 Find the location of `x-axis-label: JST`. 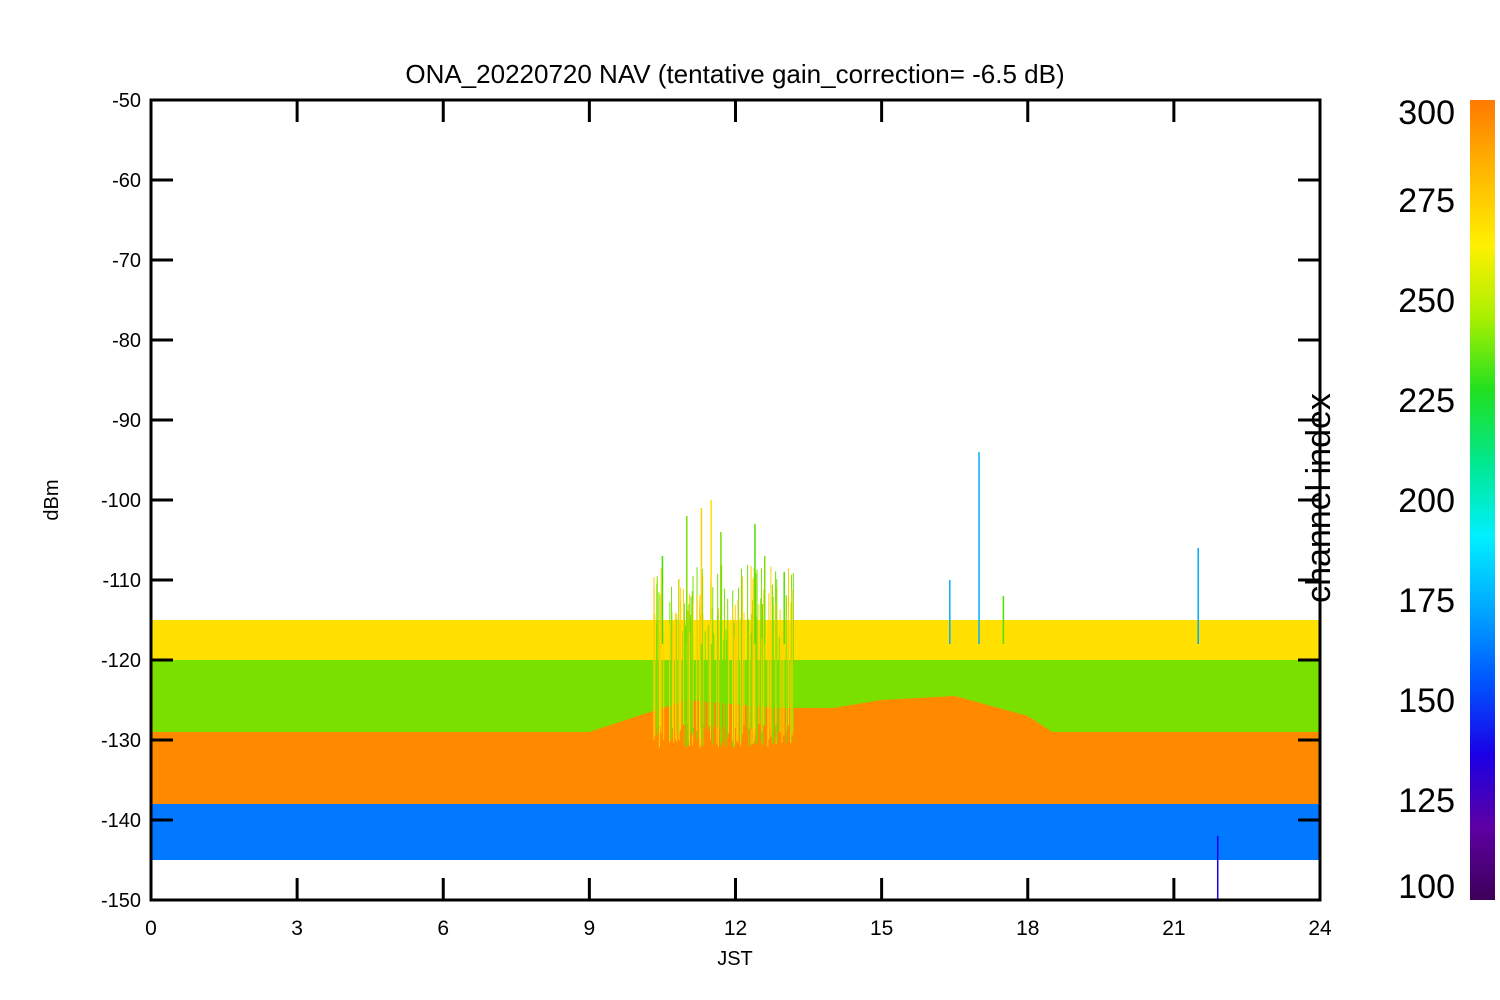

x-axis-label: JST is located at coordinates (735, 959).